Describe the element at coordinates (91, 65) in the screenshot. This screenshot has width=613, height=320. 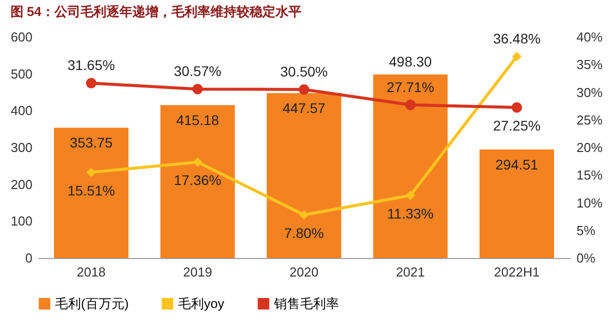
I see `data-label: 31.65%` at that location.